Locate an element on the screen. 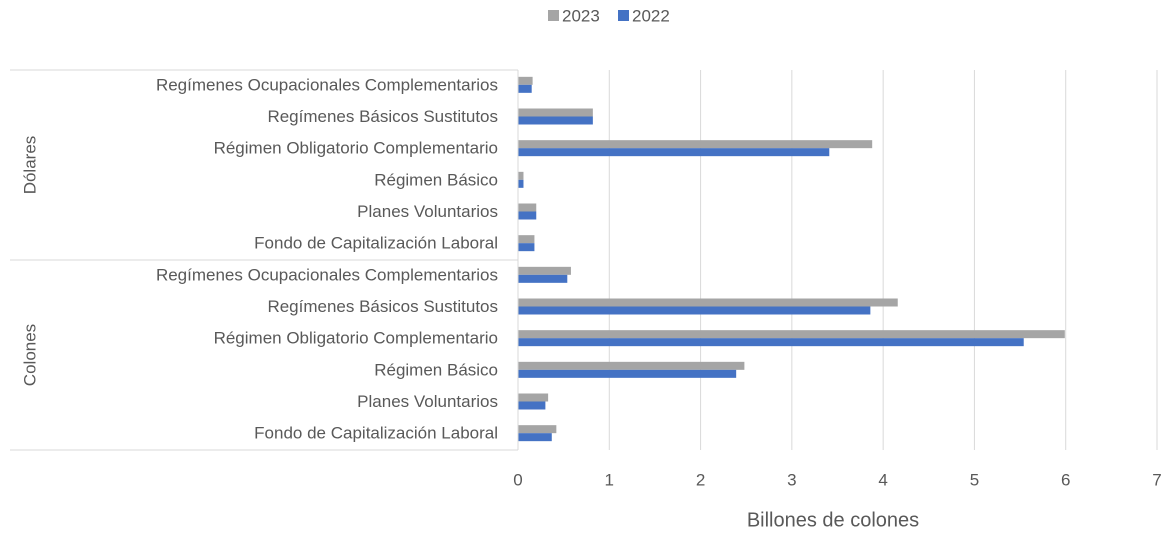  x-axis-title: Billones de colones is located at coordinates (833, 520).